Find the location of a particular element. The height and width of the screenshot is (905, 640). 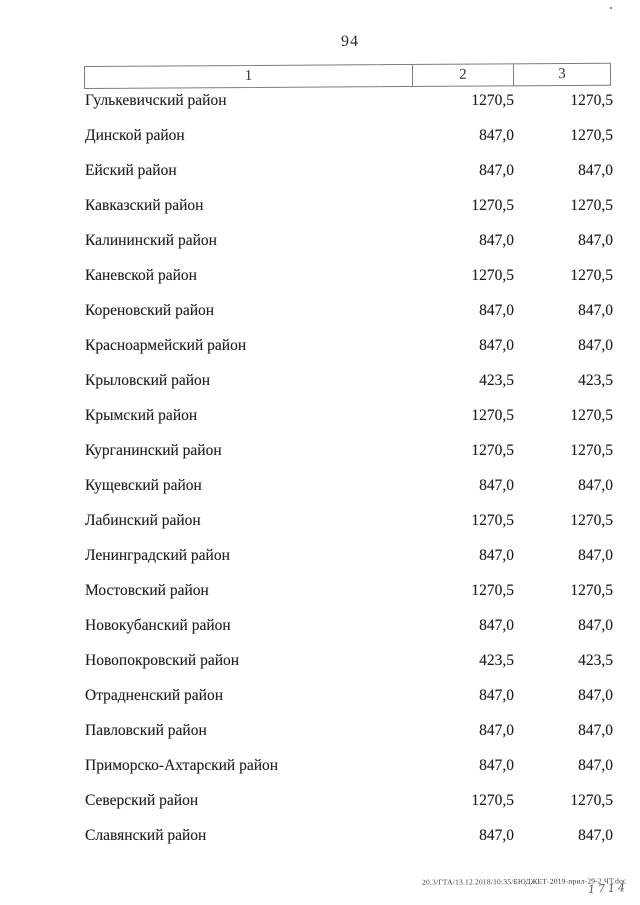

district-name: Калининский район is located at coordinates (151, 240).